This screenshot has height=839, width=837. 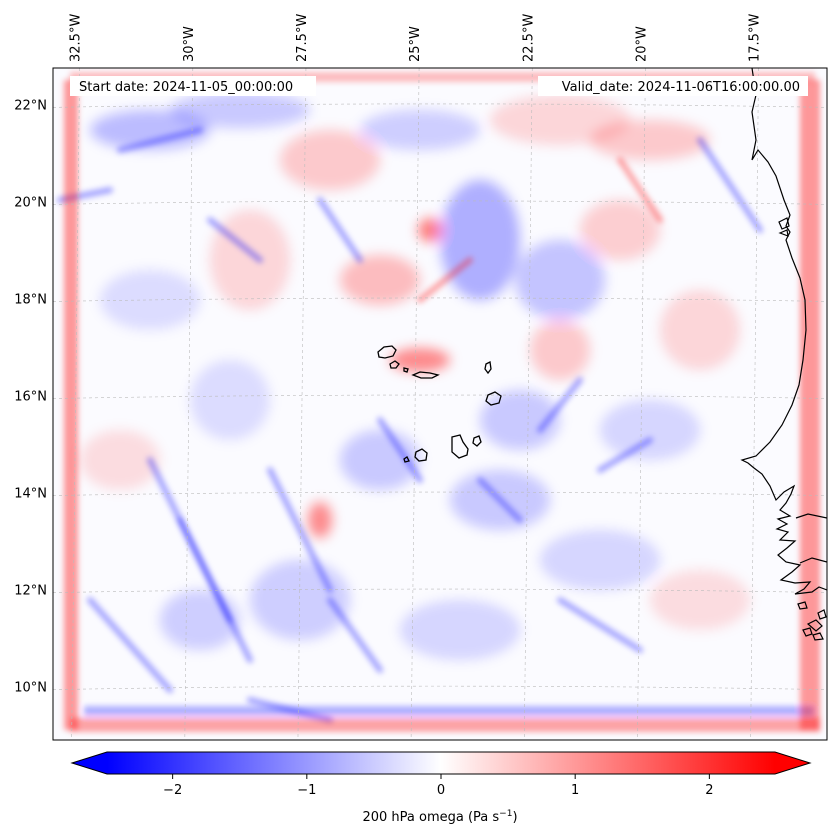 What do you see at coordinates (306, 790) in the screenshot?
I see `colorbar-tick-label-1: −1` at bounding box center [306, 790].